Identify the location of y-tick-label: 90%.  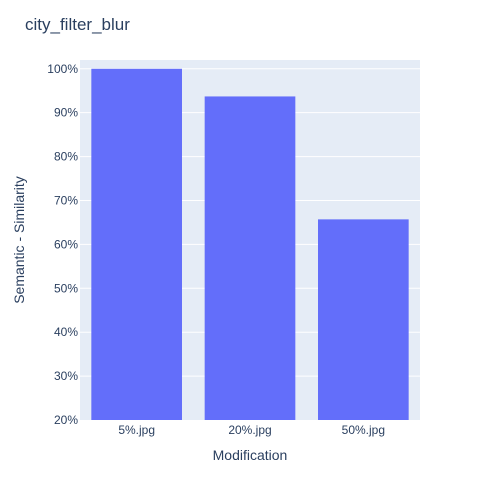
(66, 113).